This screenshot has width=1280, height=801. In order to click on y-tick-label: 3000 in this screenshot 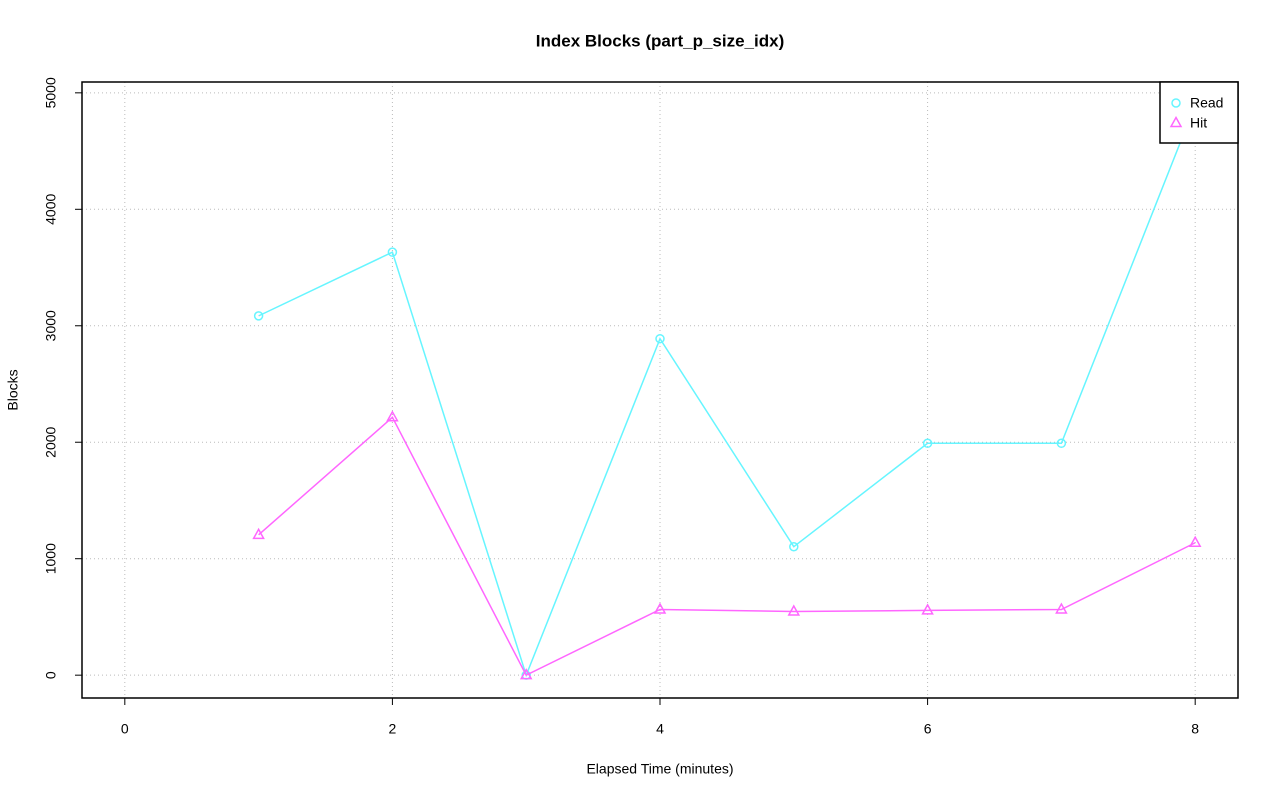, I will do `click(51, 325)`.